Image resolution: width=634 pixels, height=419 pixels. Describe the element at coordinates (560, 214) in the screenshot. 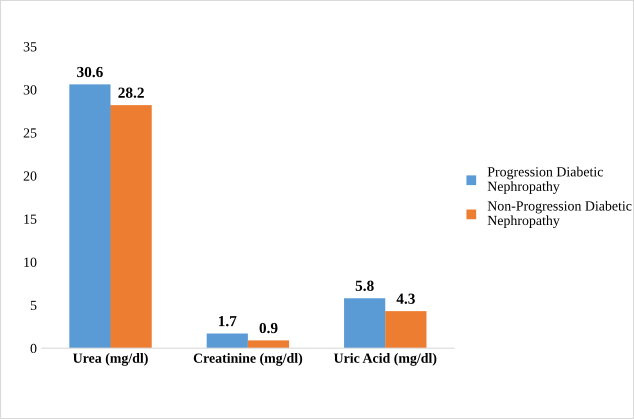

I see `legend-label: Non-Progression Diabetic Nephropathy` at that location.